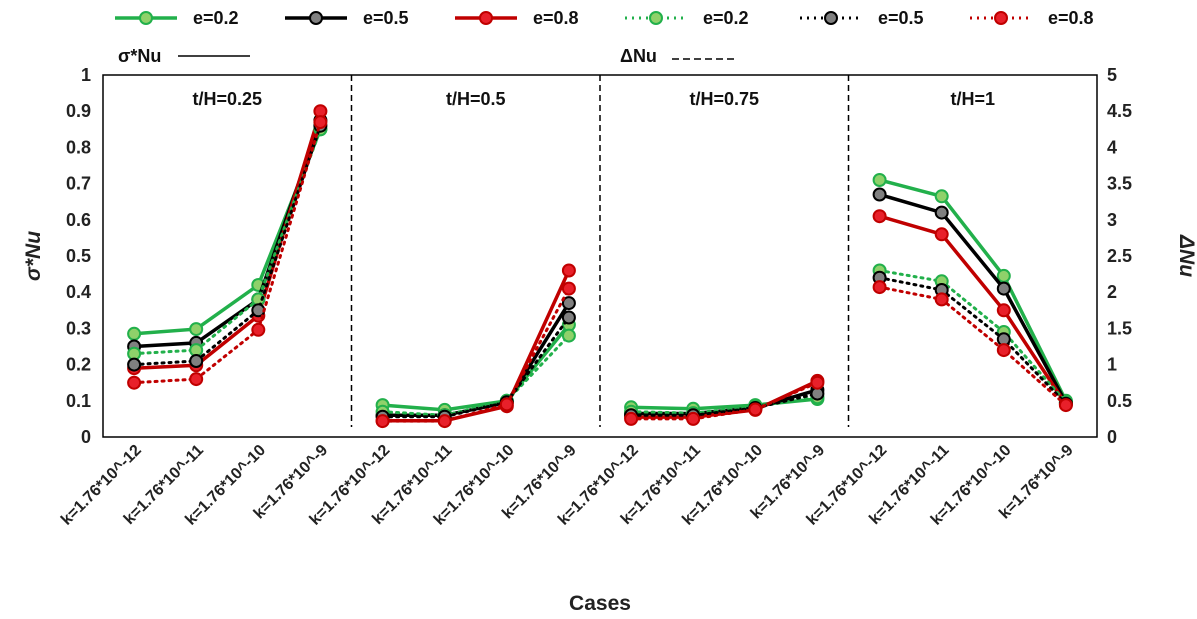  Describe the element at coordinates (604, 18) in the screenshot. I see `legend: e=0.2 e=0.5 e=0.8 e=0.2 e=0.5 e=0.8` at that location.